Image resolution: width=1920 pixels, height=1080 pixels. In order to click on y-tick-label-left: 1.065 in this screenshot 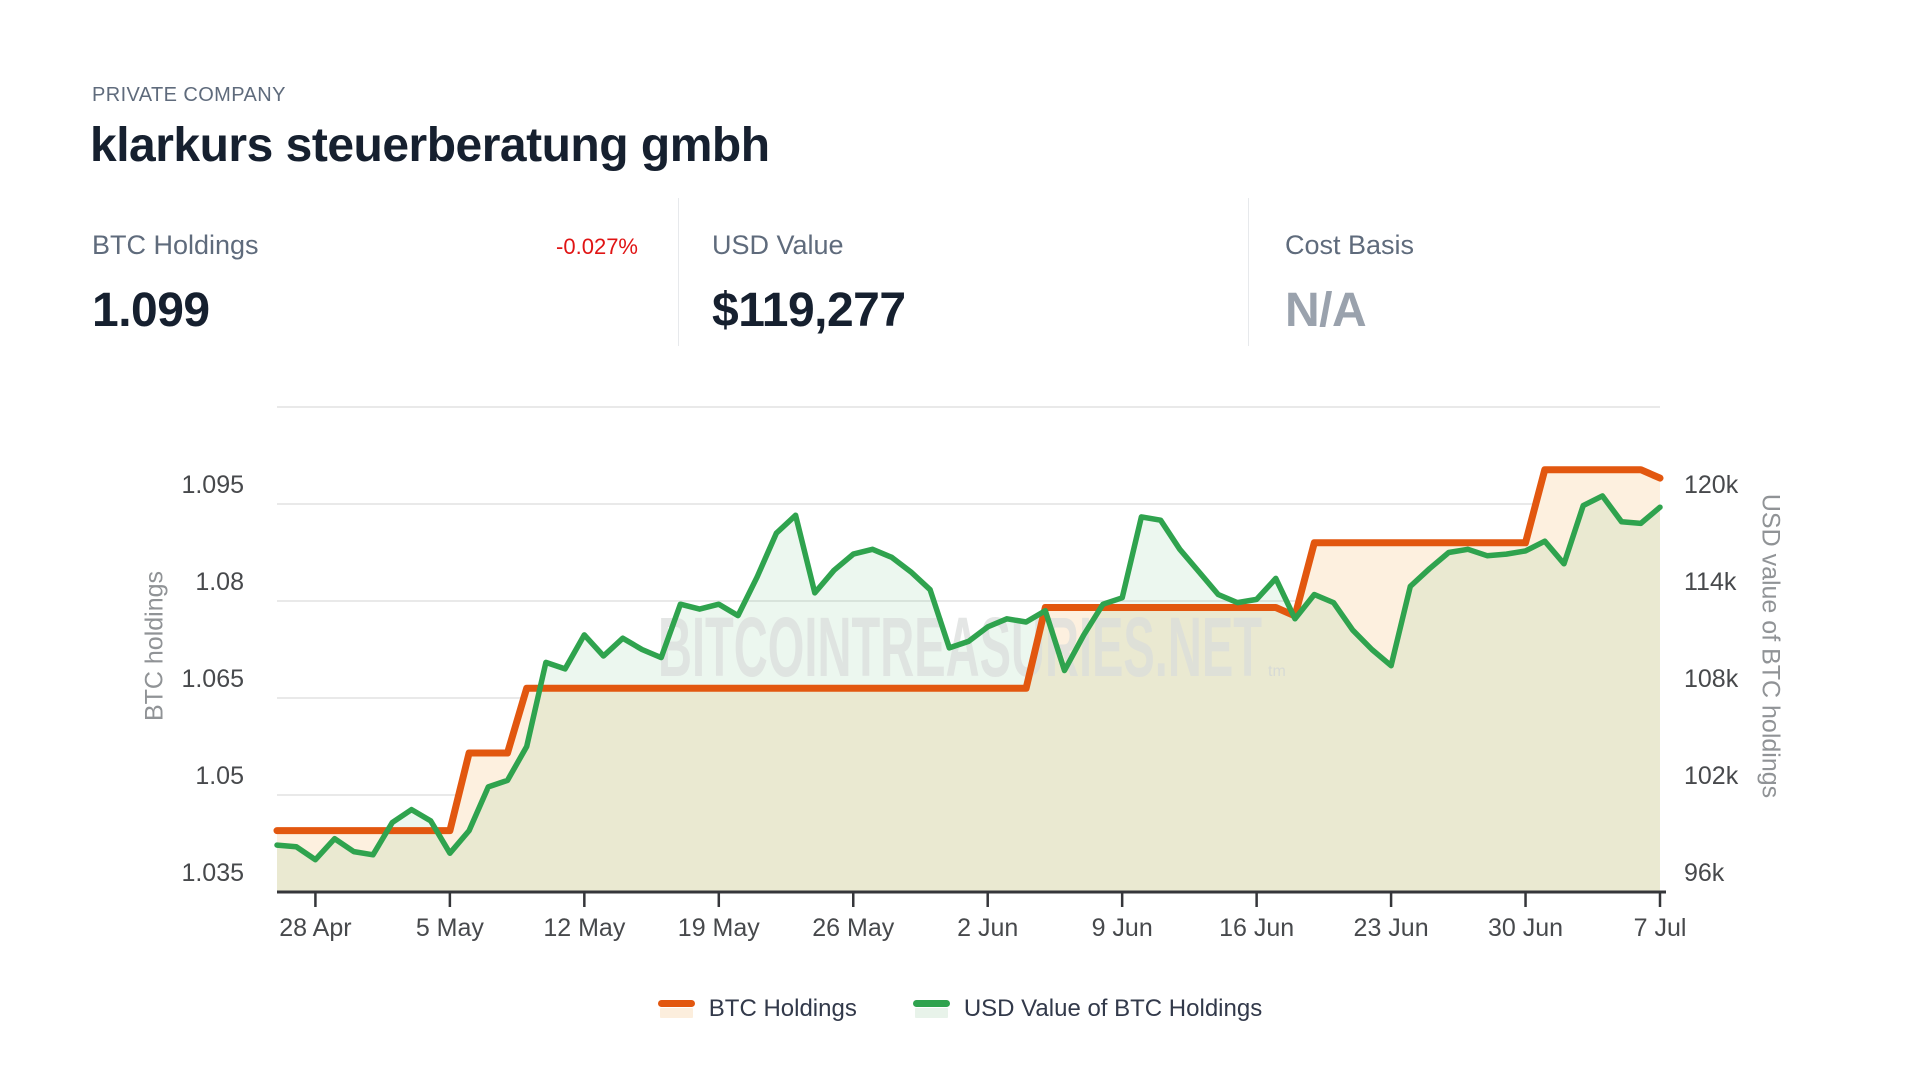, I will do `click(212, 679)`.